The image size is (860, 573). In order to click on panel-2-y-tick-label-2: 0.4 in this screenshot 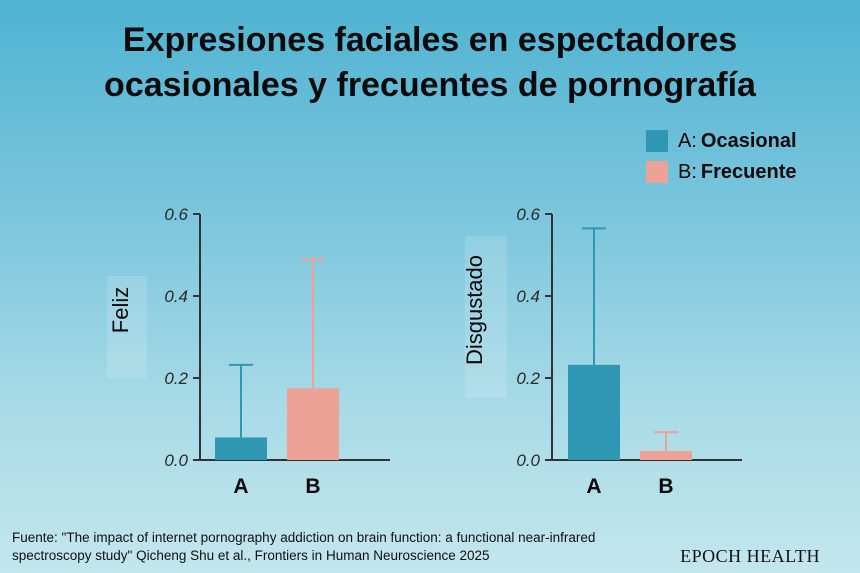, I will do `click(528, 296)`.